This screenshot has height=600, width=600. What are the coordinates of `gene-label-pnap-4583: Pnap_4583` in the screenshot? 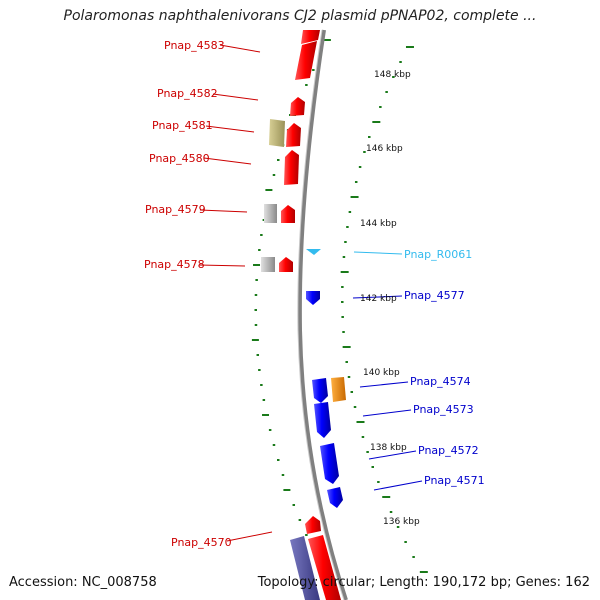 It's located at (194, 45).